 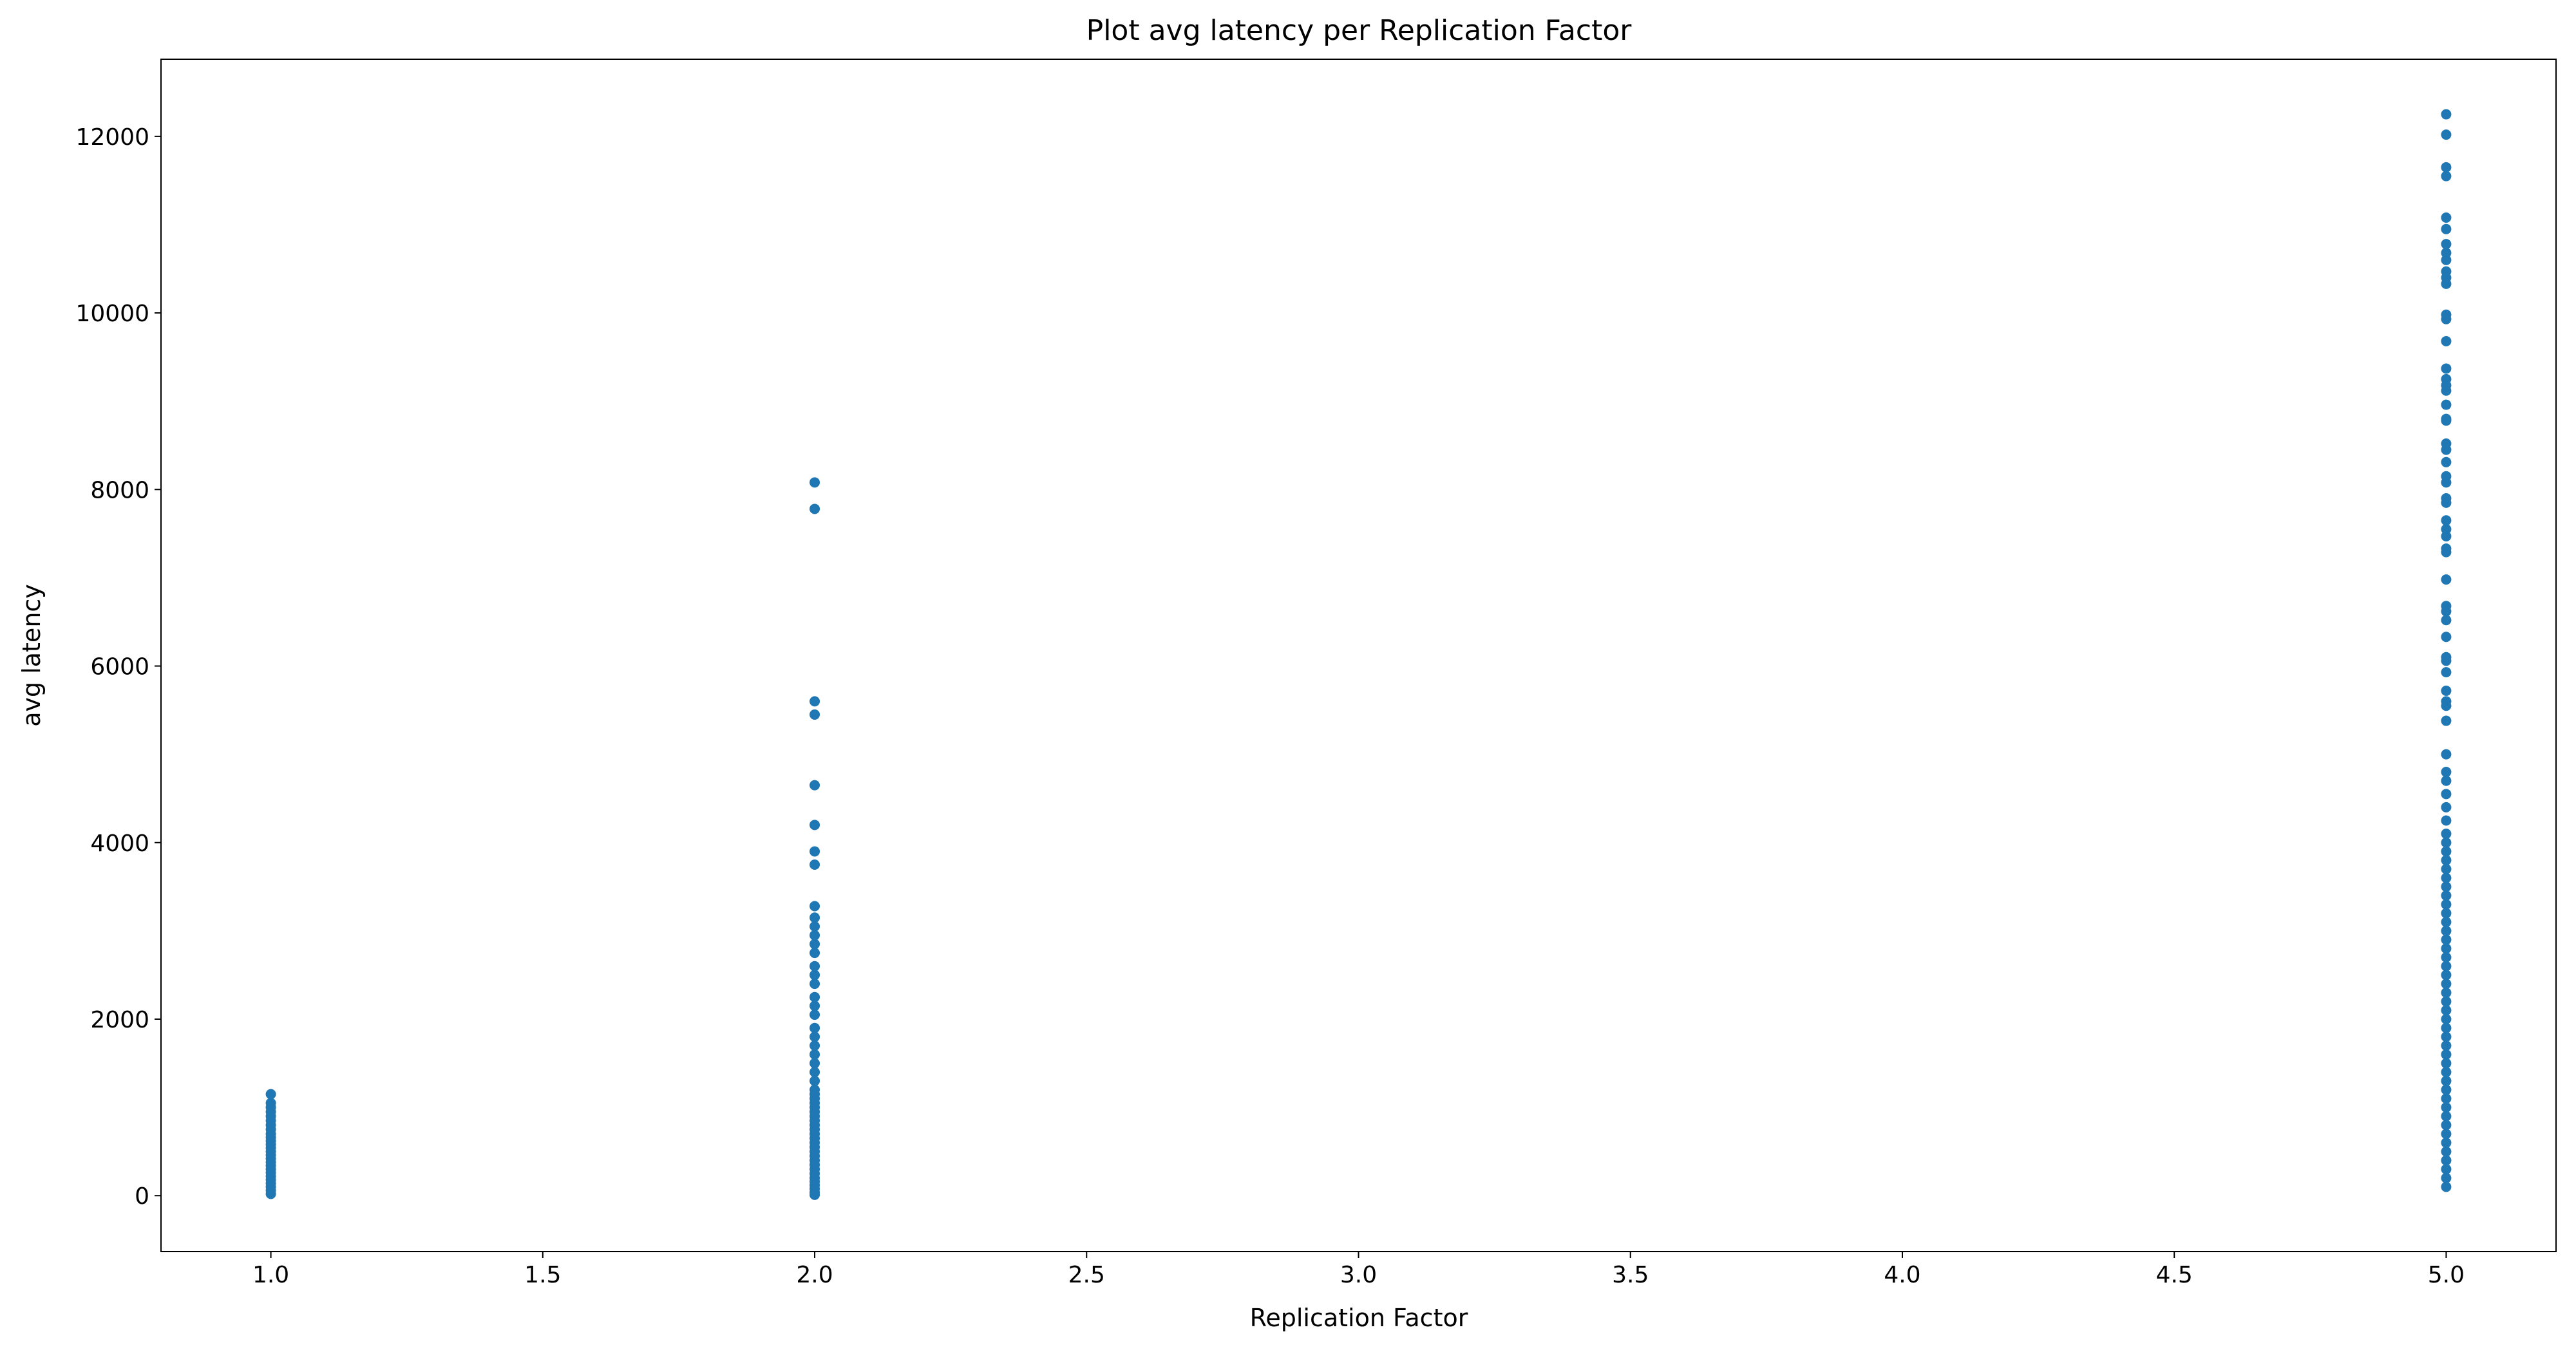 What do you see at coordinates (542, 1275) in the screenshot?
I see `x-tick-label: 1.5` at bounding box center [542, 1275].